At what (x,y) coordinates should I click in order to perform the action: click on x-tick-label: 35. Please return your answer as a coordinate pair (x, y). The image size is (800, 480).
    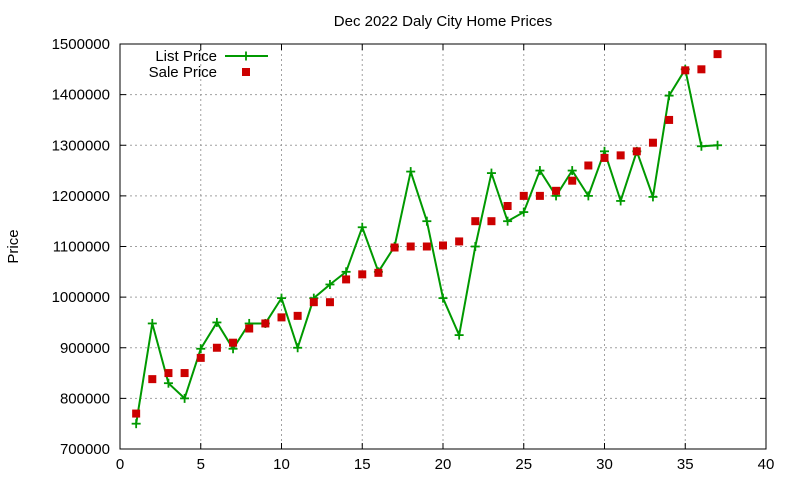
    Looking at the image, I should click on (685, 464).